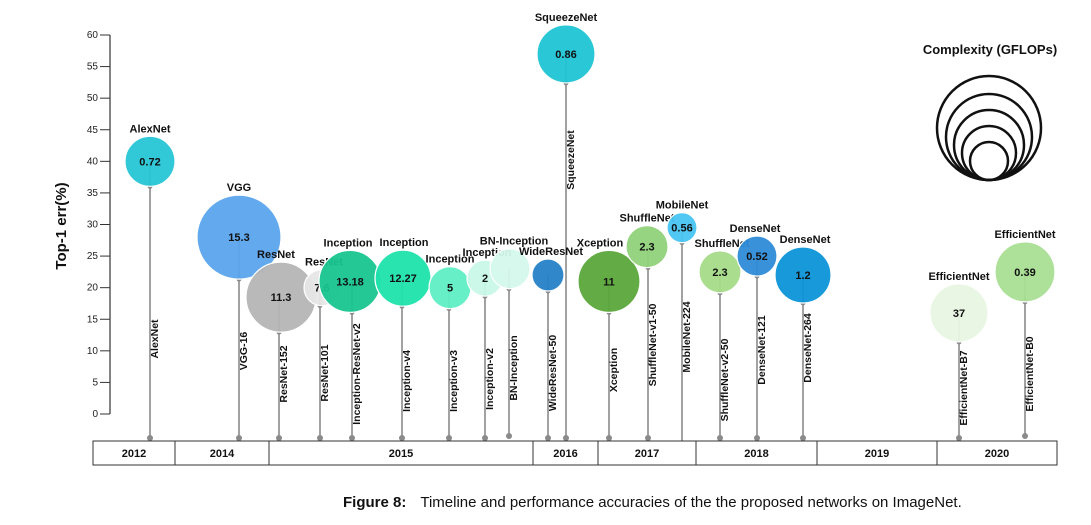 The width and height of the screenshot is (1091, 525). I want to click on bubble-gflops-value: 2, so click(485, 279).